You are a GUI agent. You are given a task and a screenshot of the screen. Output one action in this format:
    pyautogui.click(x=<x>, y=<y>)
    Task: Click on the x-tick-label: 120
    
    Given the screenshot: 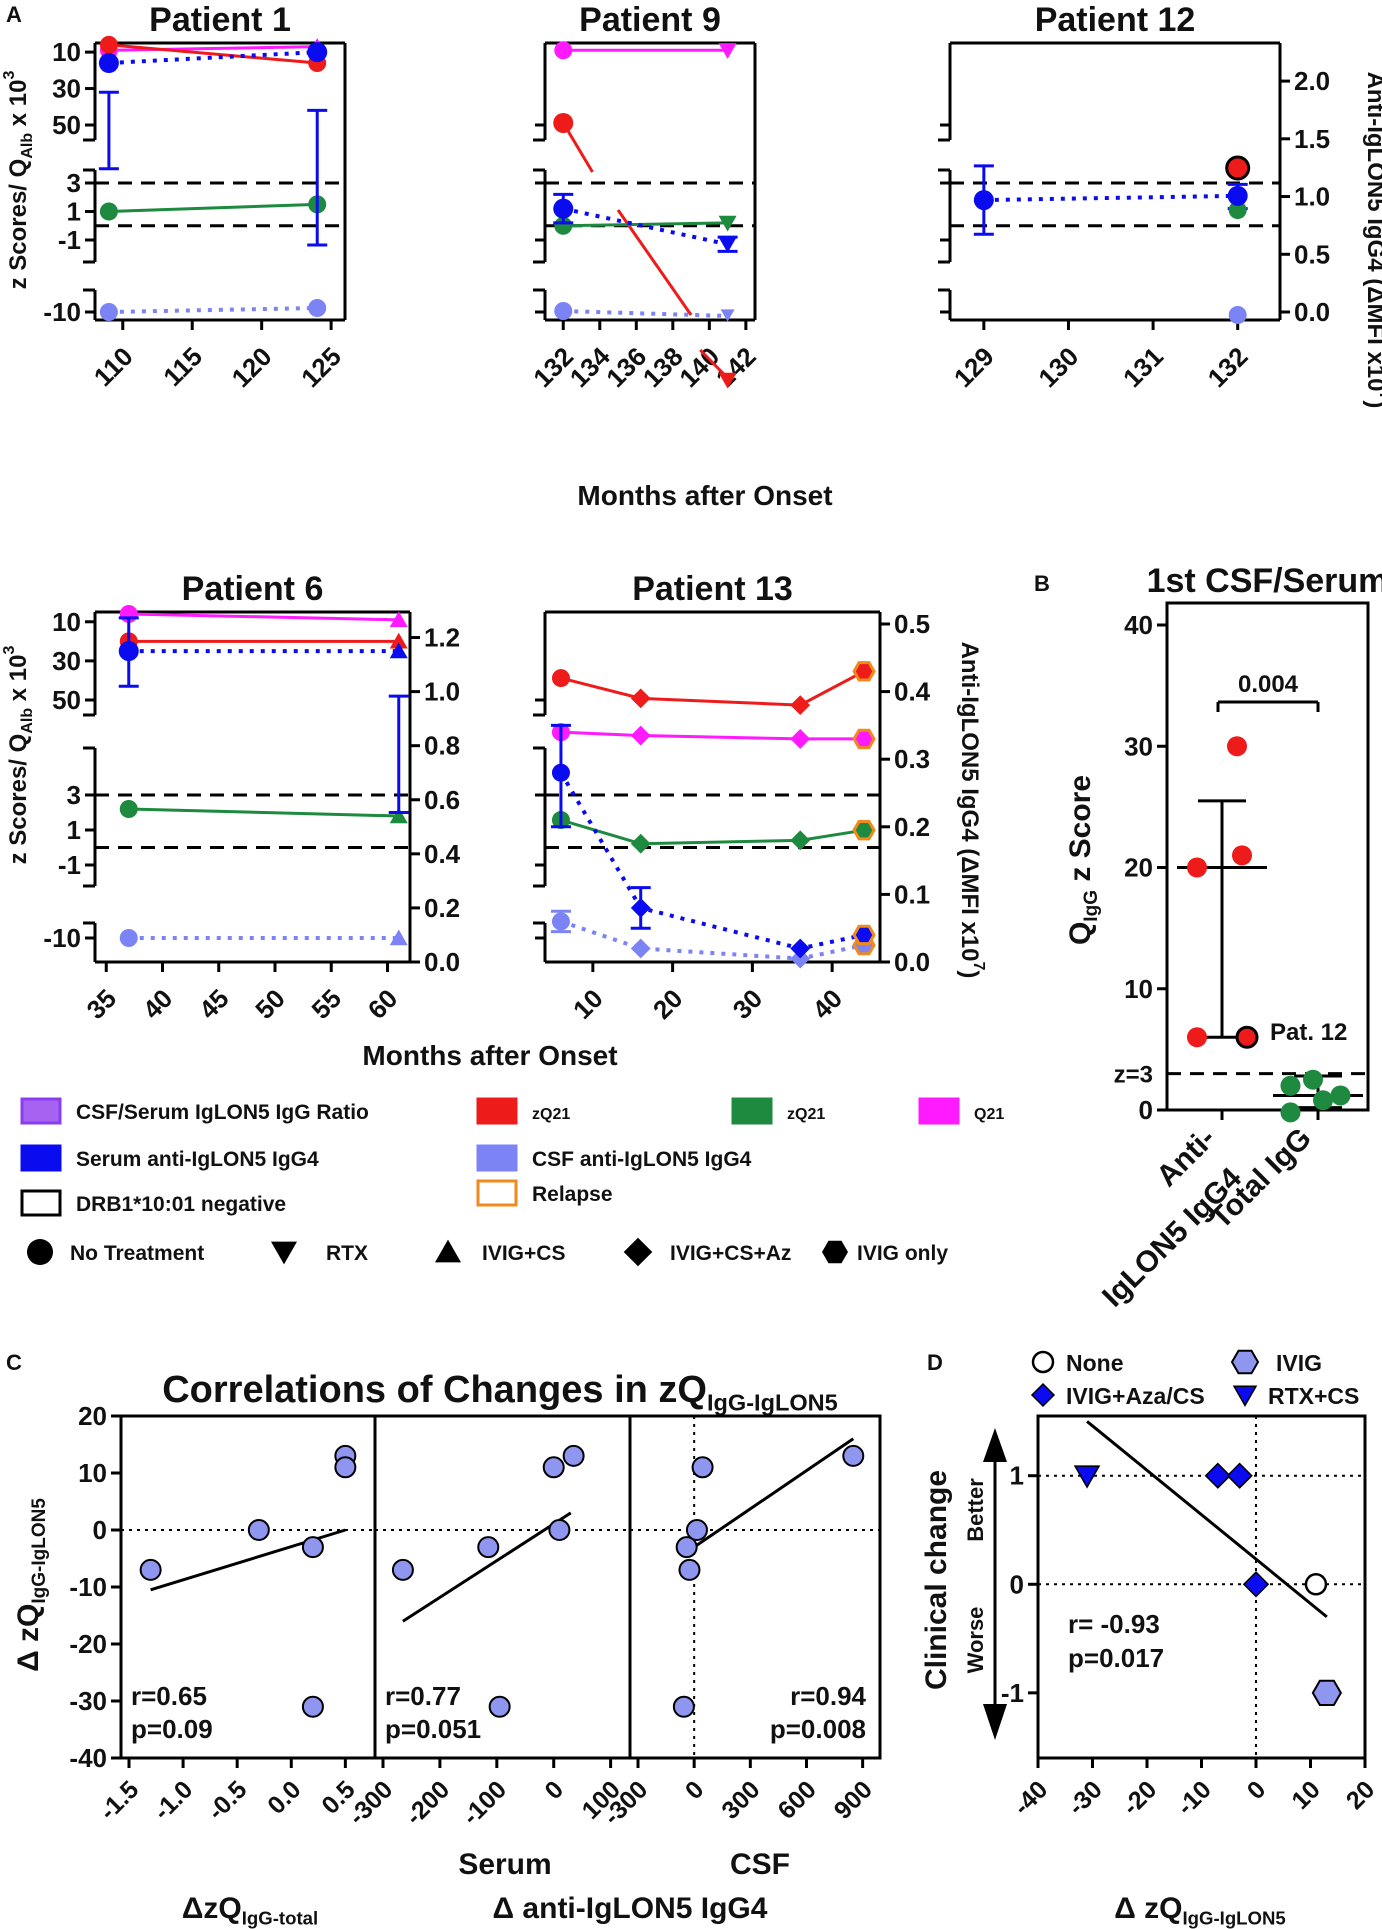 What is the action you would take?
    pyautogui.click(x=252, y=367)
    